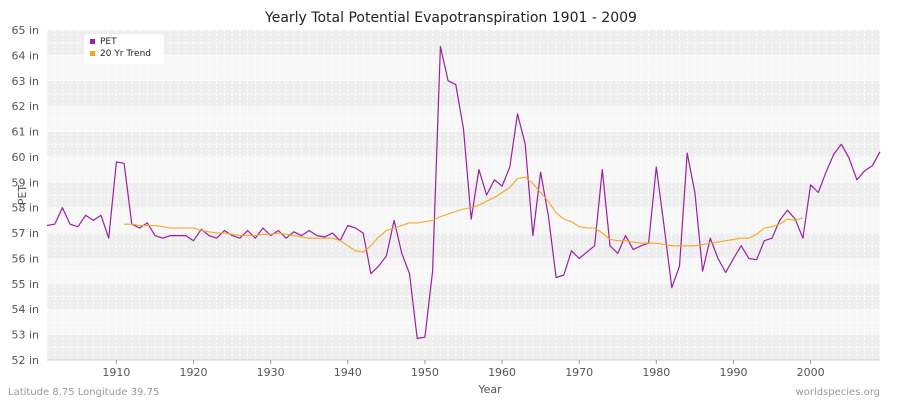  Describe the element at coordinates (25, 106) in the screenshot. I see `y-tick-label: 62 in` at that location.